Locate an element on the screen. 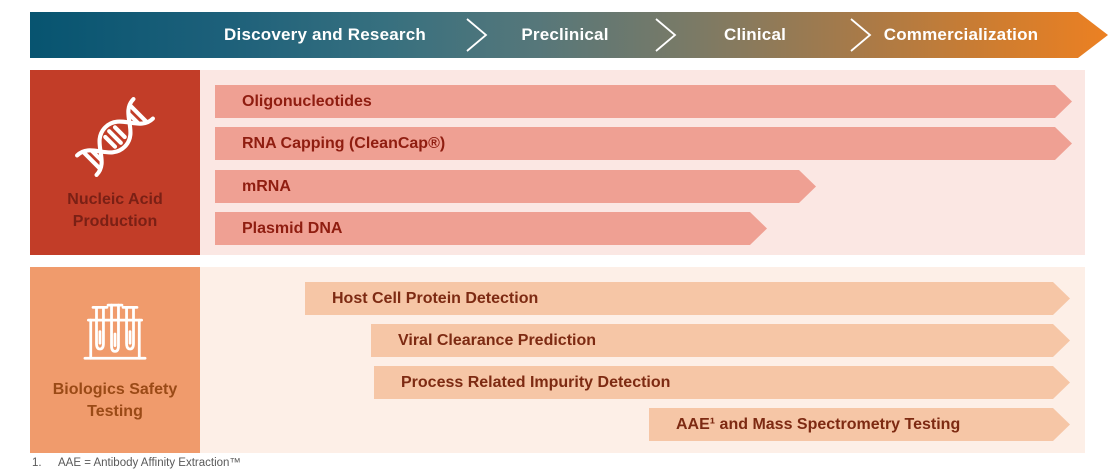 This screenshot has height=475, width=1114. biologics-safety-category-box: Biologics Safety Testing is located at coordinates (115, 360).